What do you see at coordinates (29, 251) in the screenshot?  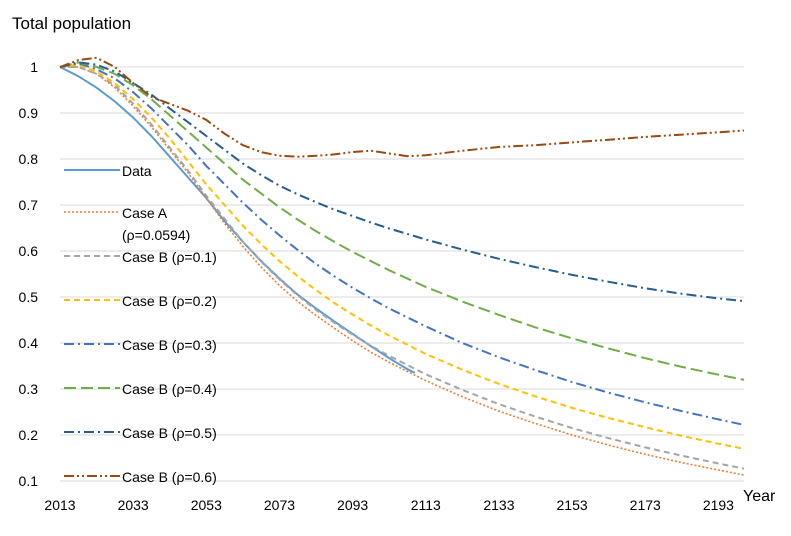 I see `y-tick-label: 0.6` at bounding box center [29, 251].